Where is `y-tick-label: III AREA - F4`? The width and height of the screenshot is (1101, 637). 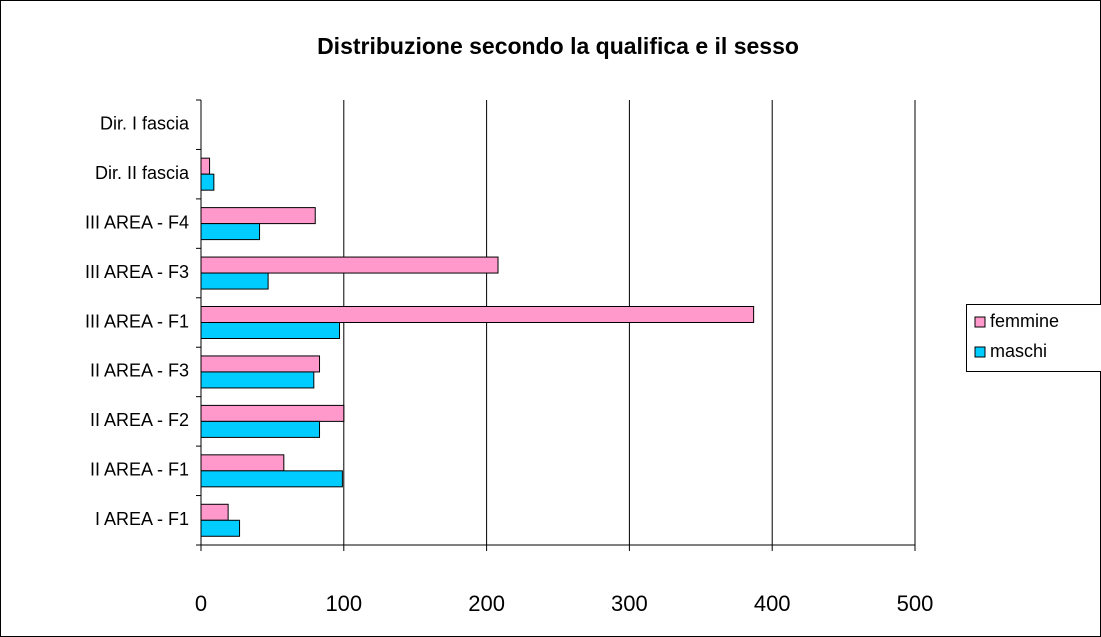
y-tick-label: III AREA - F4 is located at coordinates (137, 222).